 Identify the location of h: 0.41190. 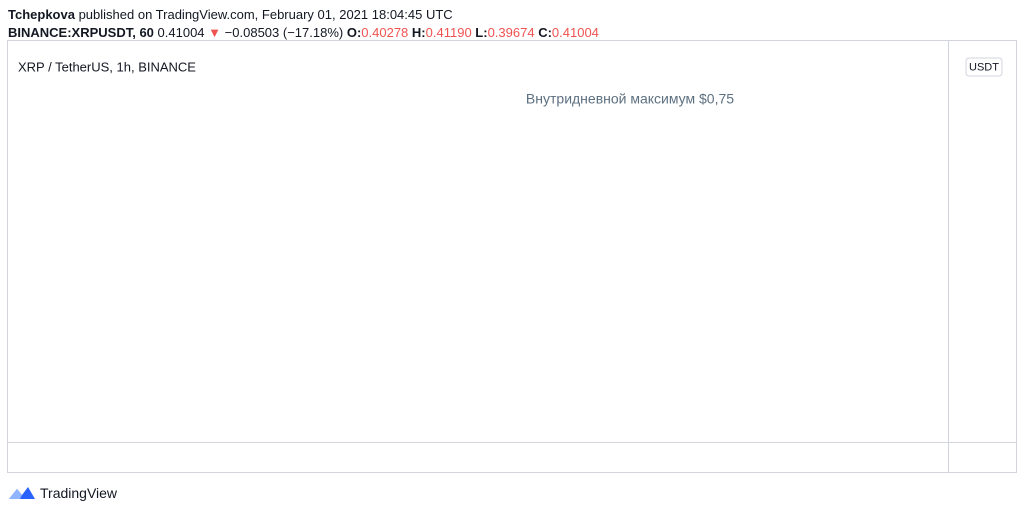
(448, 32).